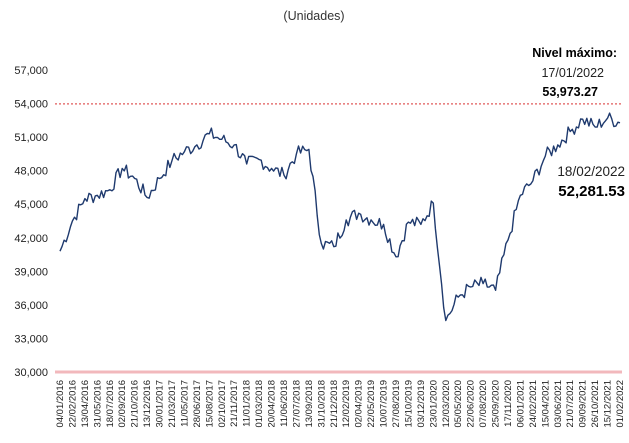  What do you see at coordinates (384, 404) in the screenshot?
I see `x-tick-label: 10/07/2019` at bounding box center [384, 404].